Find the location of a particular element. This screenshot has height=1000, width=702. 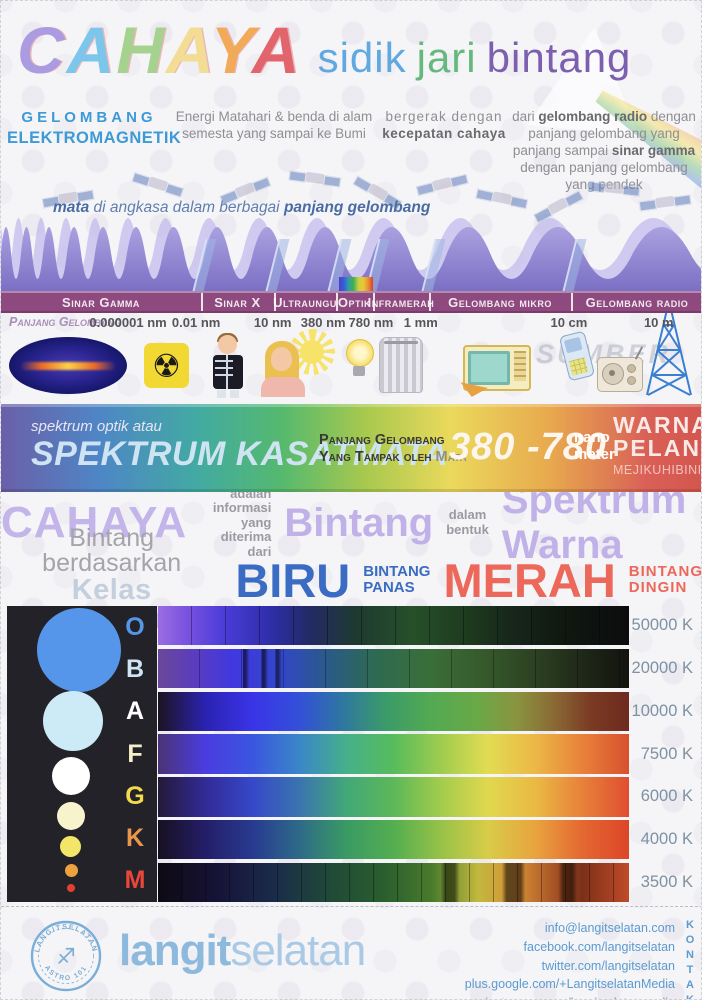

subtitle-word: jari is located at coordinates (446, 57).